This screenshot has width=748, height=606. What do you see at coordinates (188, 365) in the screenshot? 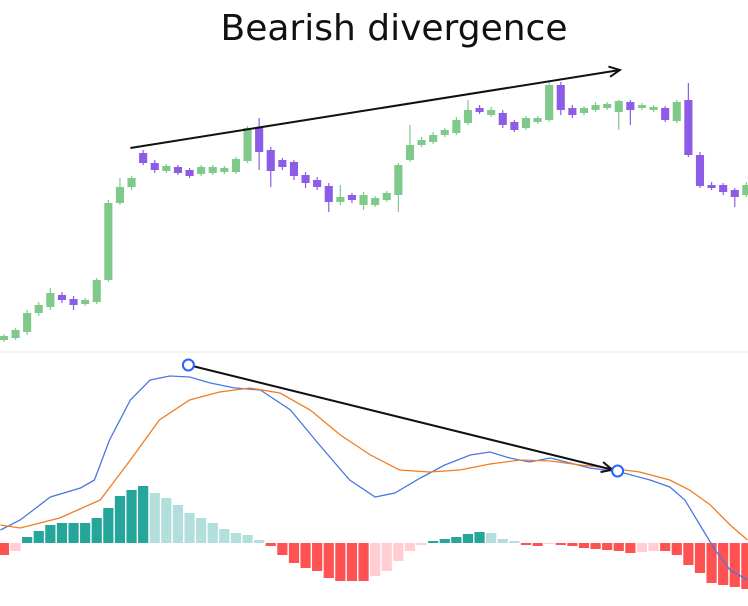
I see `divergence-point` at bounding box center [188, 365].